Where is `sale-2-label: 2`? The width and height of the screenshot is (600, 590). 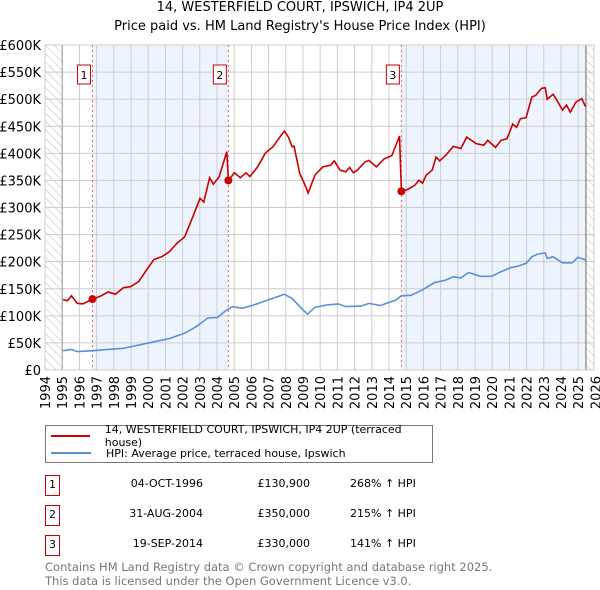
sale-2-label: 2 is located at coordinates (219, 75).